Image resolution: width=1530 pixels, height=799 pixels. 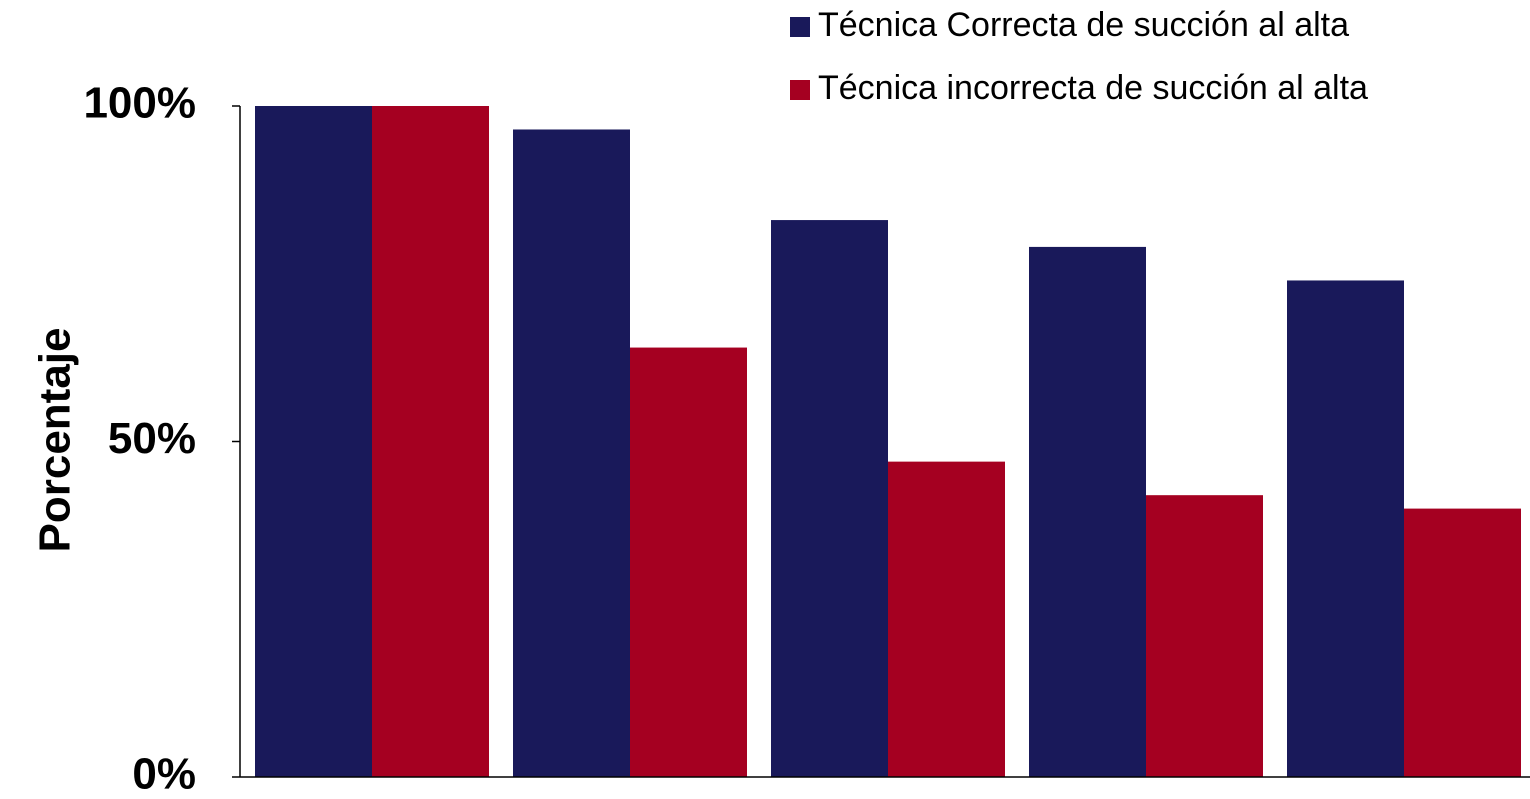 What do you see at coordinates (829, 498) in the screenshot?
I see `bar-s0-c2` at bounding box center [829, 498].